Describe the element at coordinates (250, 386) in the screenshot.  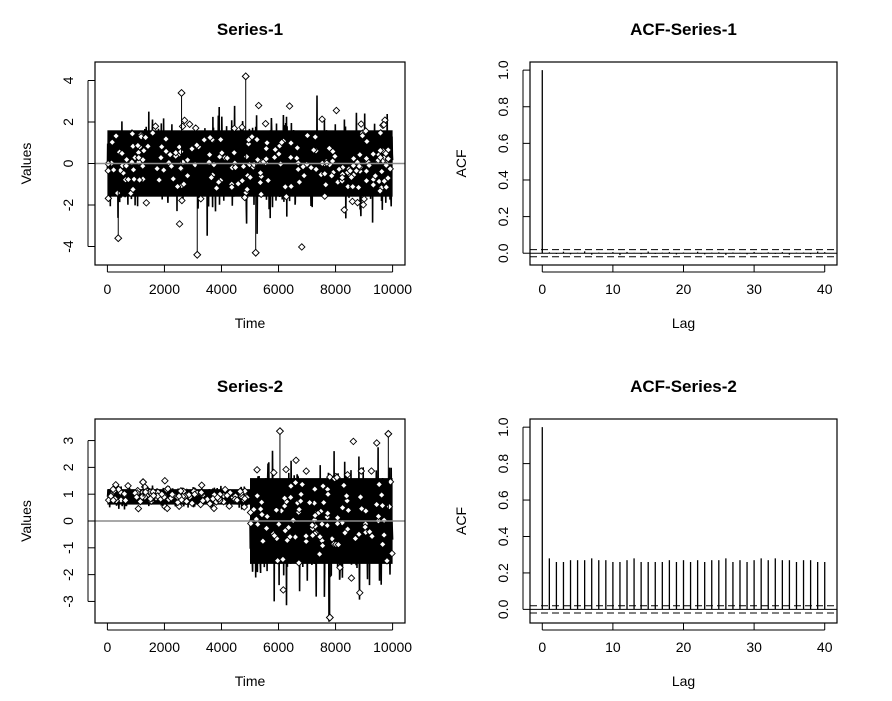
I see `chart-title: Series-2` at that location.